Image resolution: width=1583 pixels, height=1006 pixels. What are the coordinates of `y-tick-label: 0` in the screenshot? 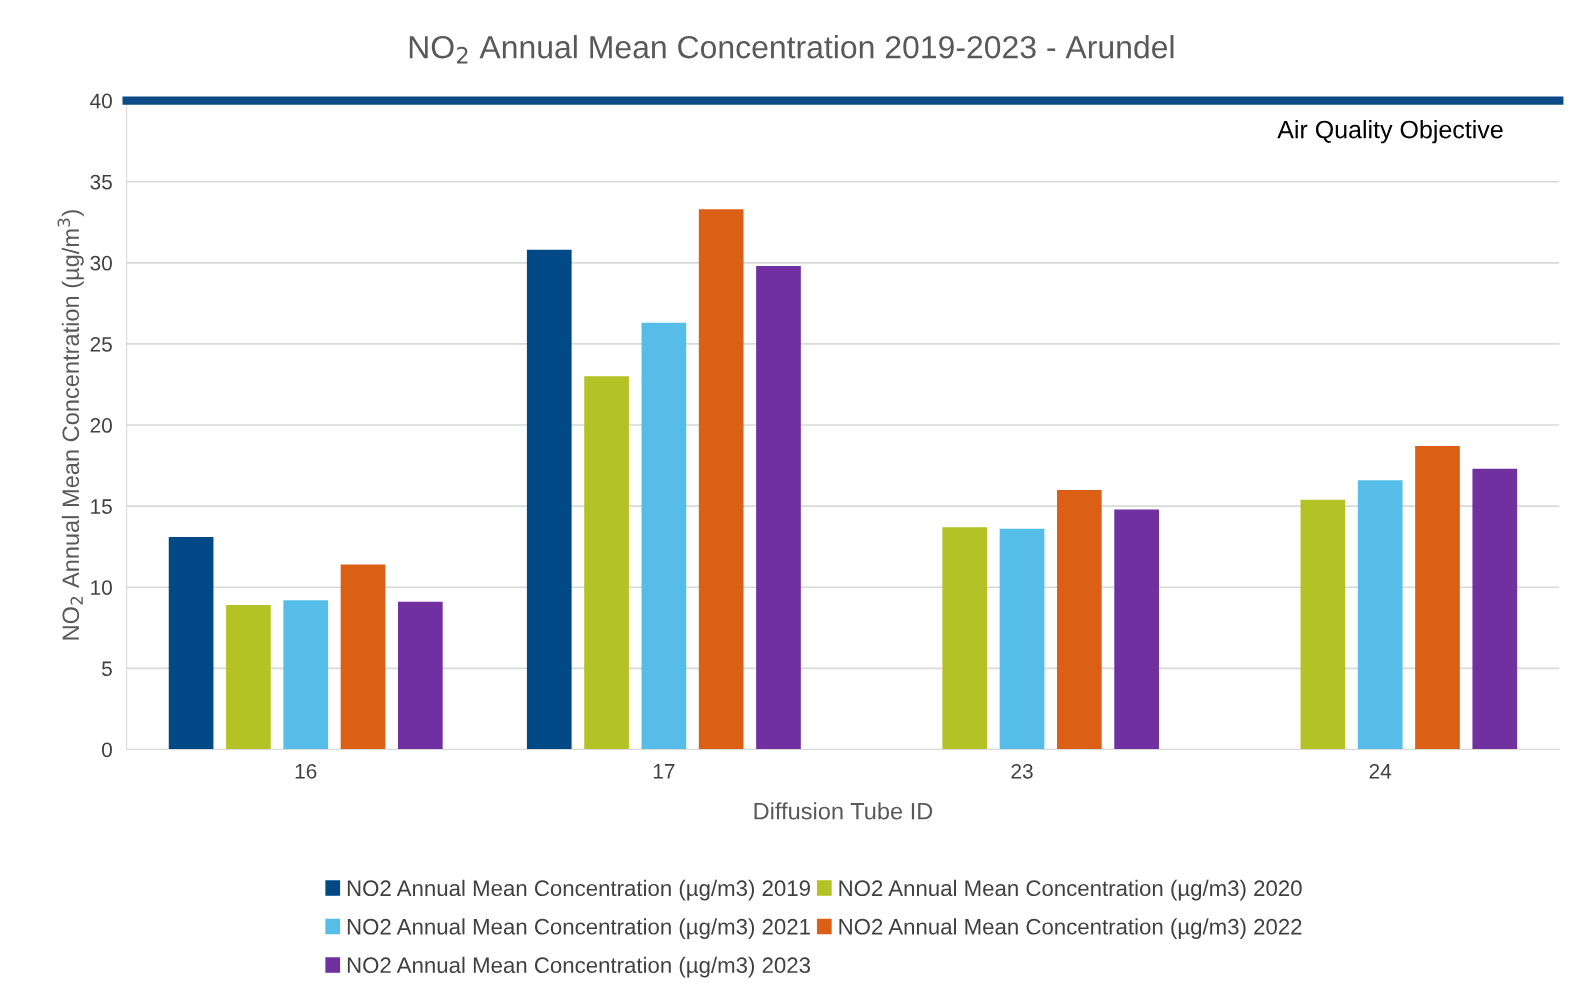 It's located at (106, 750).